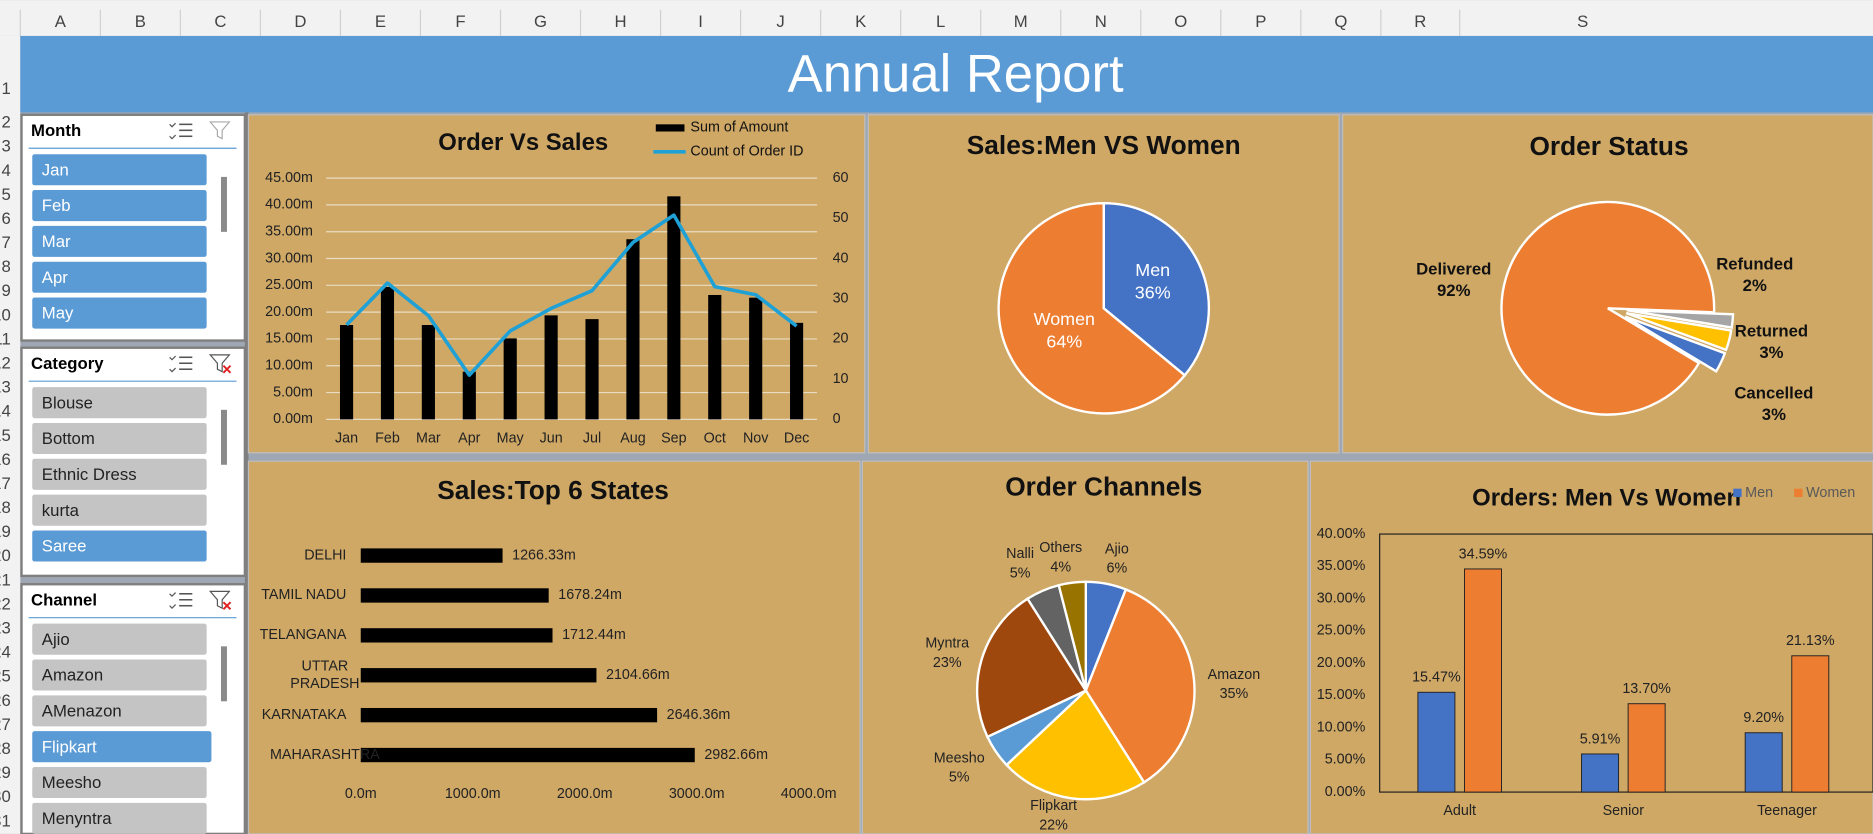  Describe the element at coordinates (544, 555) in the screenshot. I see `bar-value-label: 1266.33m` at that location.